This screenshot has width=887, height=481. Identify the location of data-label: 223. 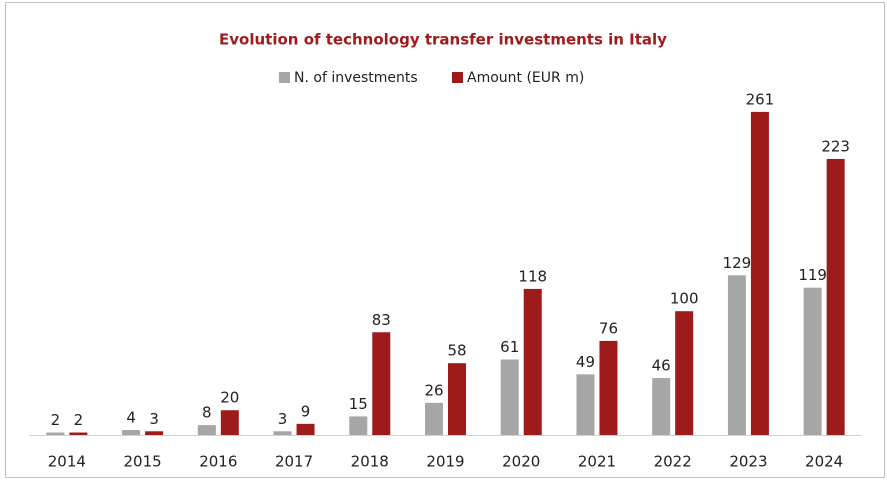
(835, 146).